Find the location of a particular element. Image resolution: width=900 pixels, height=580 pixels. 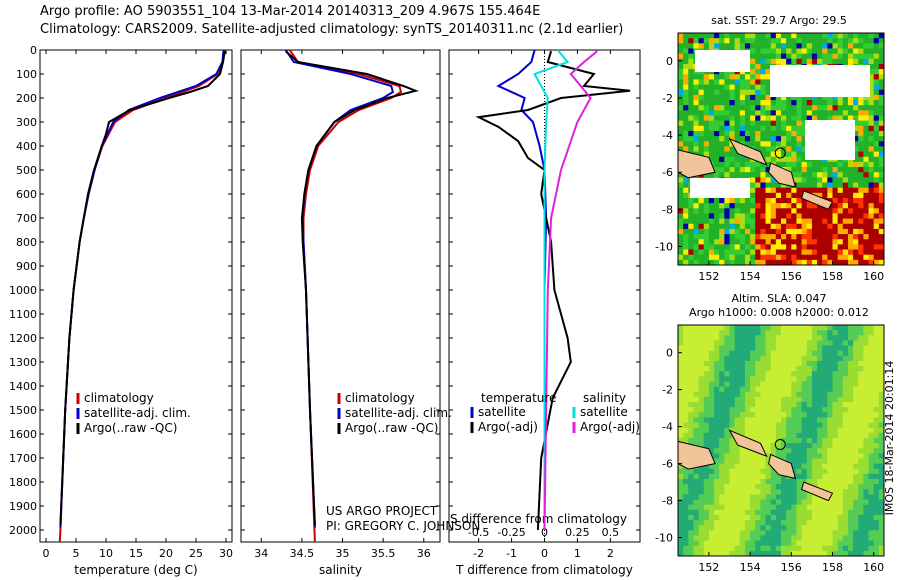

legend-label: satellite is located at coordinates (502, 412).